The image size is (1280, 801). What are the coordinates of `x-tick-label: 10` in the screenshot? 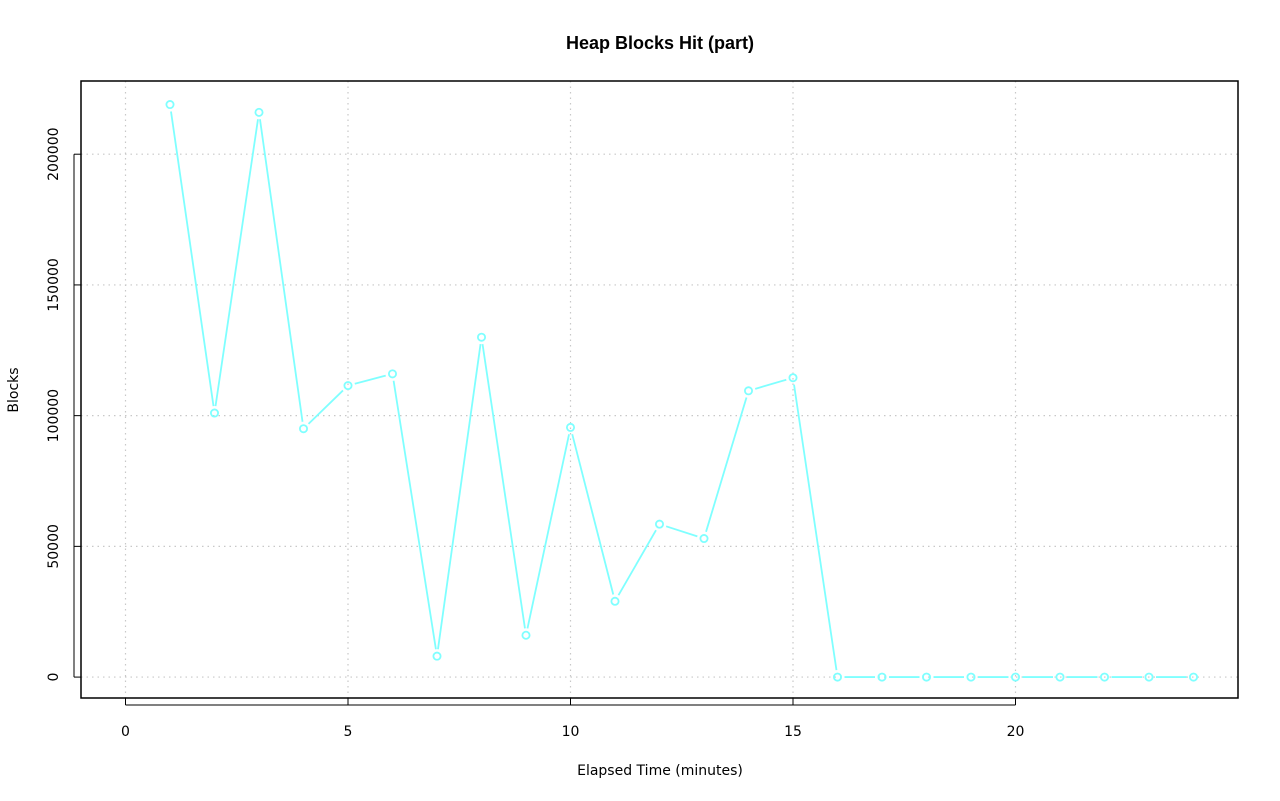 It's located at (571, 732).